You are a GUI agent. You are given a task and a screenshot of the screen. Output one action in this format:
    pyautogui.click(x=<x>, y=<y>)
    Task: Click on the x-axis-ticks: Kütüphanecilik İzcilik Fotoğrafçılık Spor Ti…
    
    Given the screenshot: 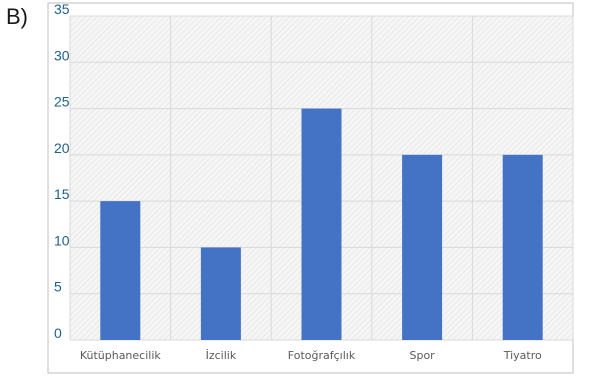 What is the action you would take?
    pyautogui.click(x=311, y=355)
    